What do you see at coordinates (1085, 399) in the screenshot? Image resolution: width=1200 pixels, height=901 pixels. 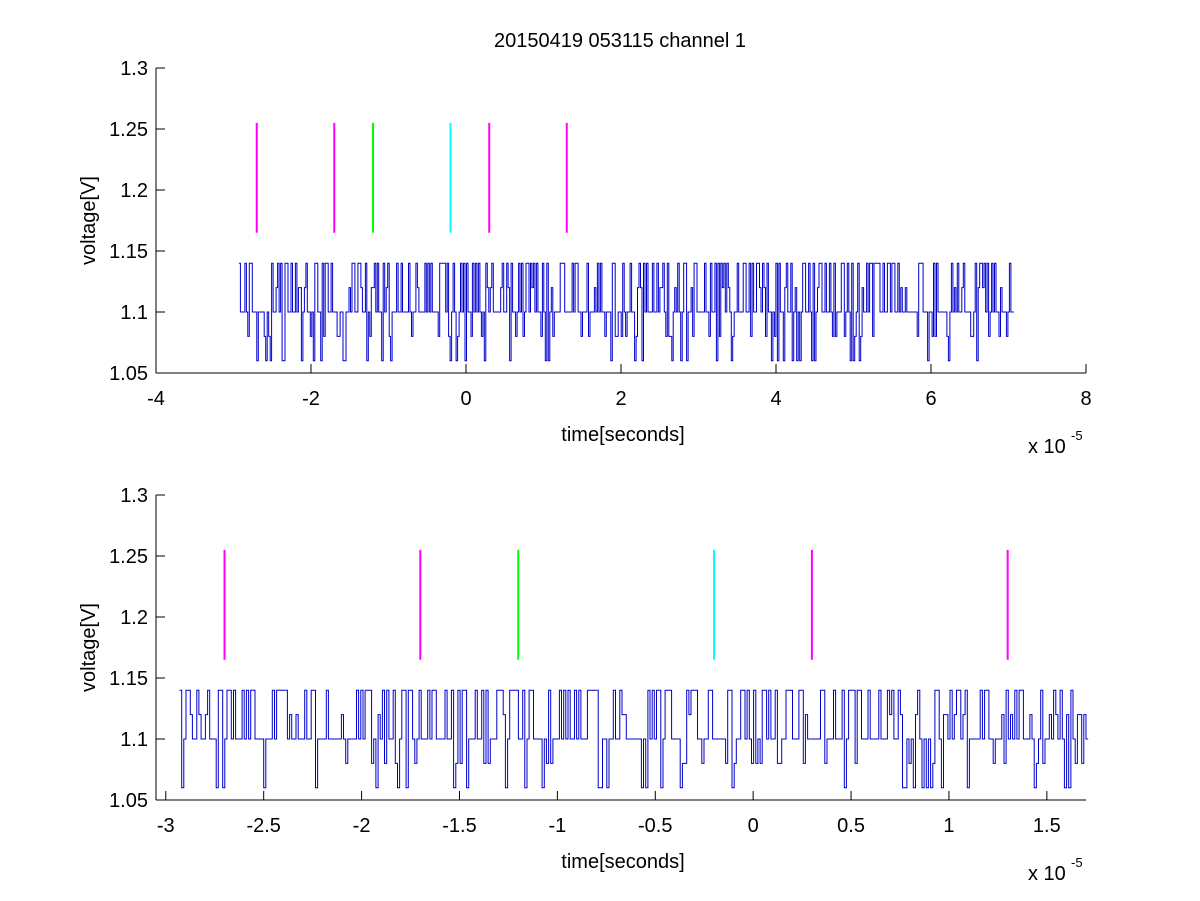 I see `x-tick-label: 8` at bounding box center [1085, 399].